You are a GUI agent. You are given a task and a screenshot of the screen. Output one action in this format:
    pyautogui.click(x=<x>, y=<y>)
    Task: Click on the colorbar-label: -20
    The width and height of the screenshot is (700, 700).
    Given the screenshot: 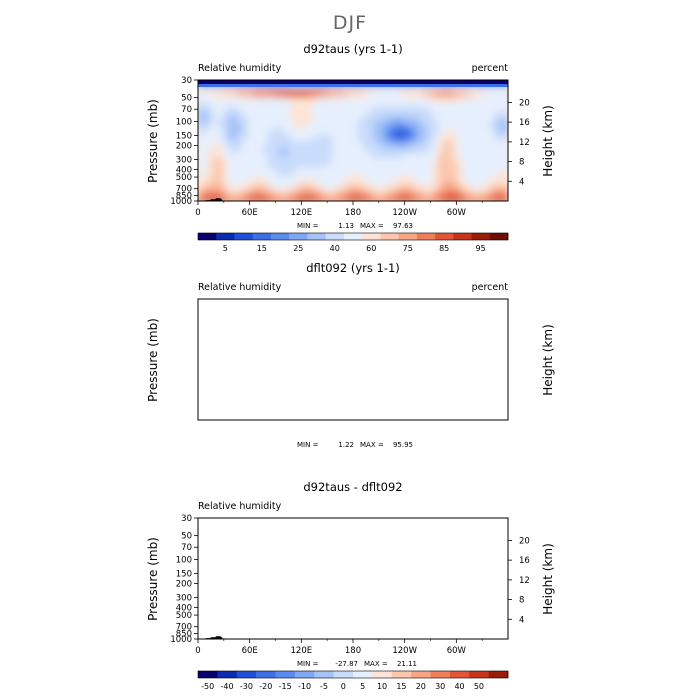 What is the action you would take?
    pyautogui.click(x=265, y=686)
    